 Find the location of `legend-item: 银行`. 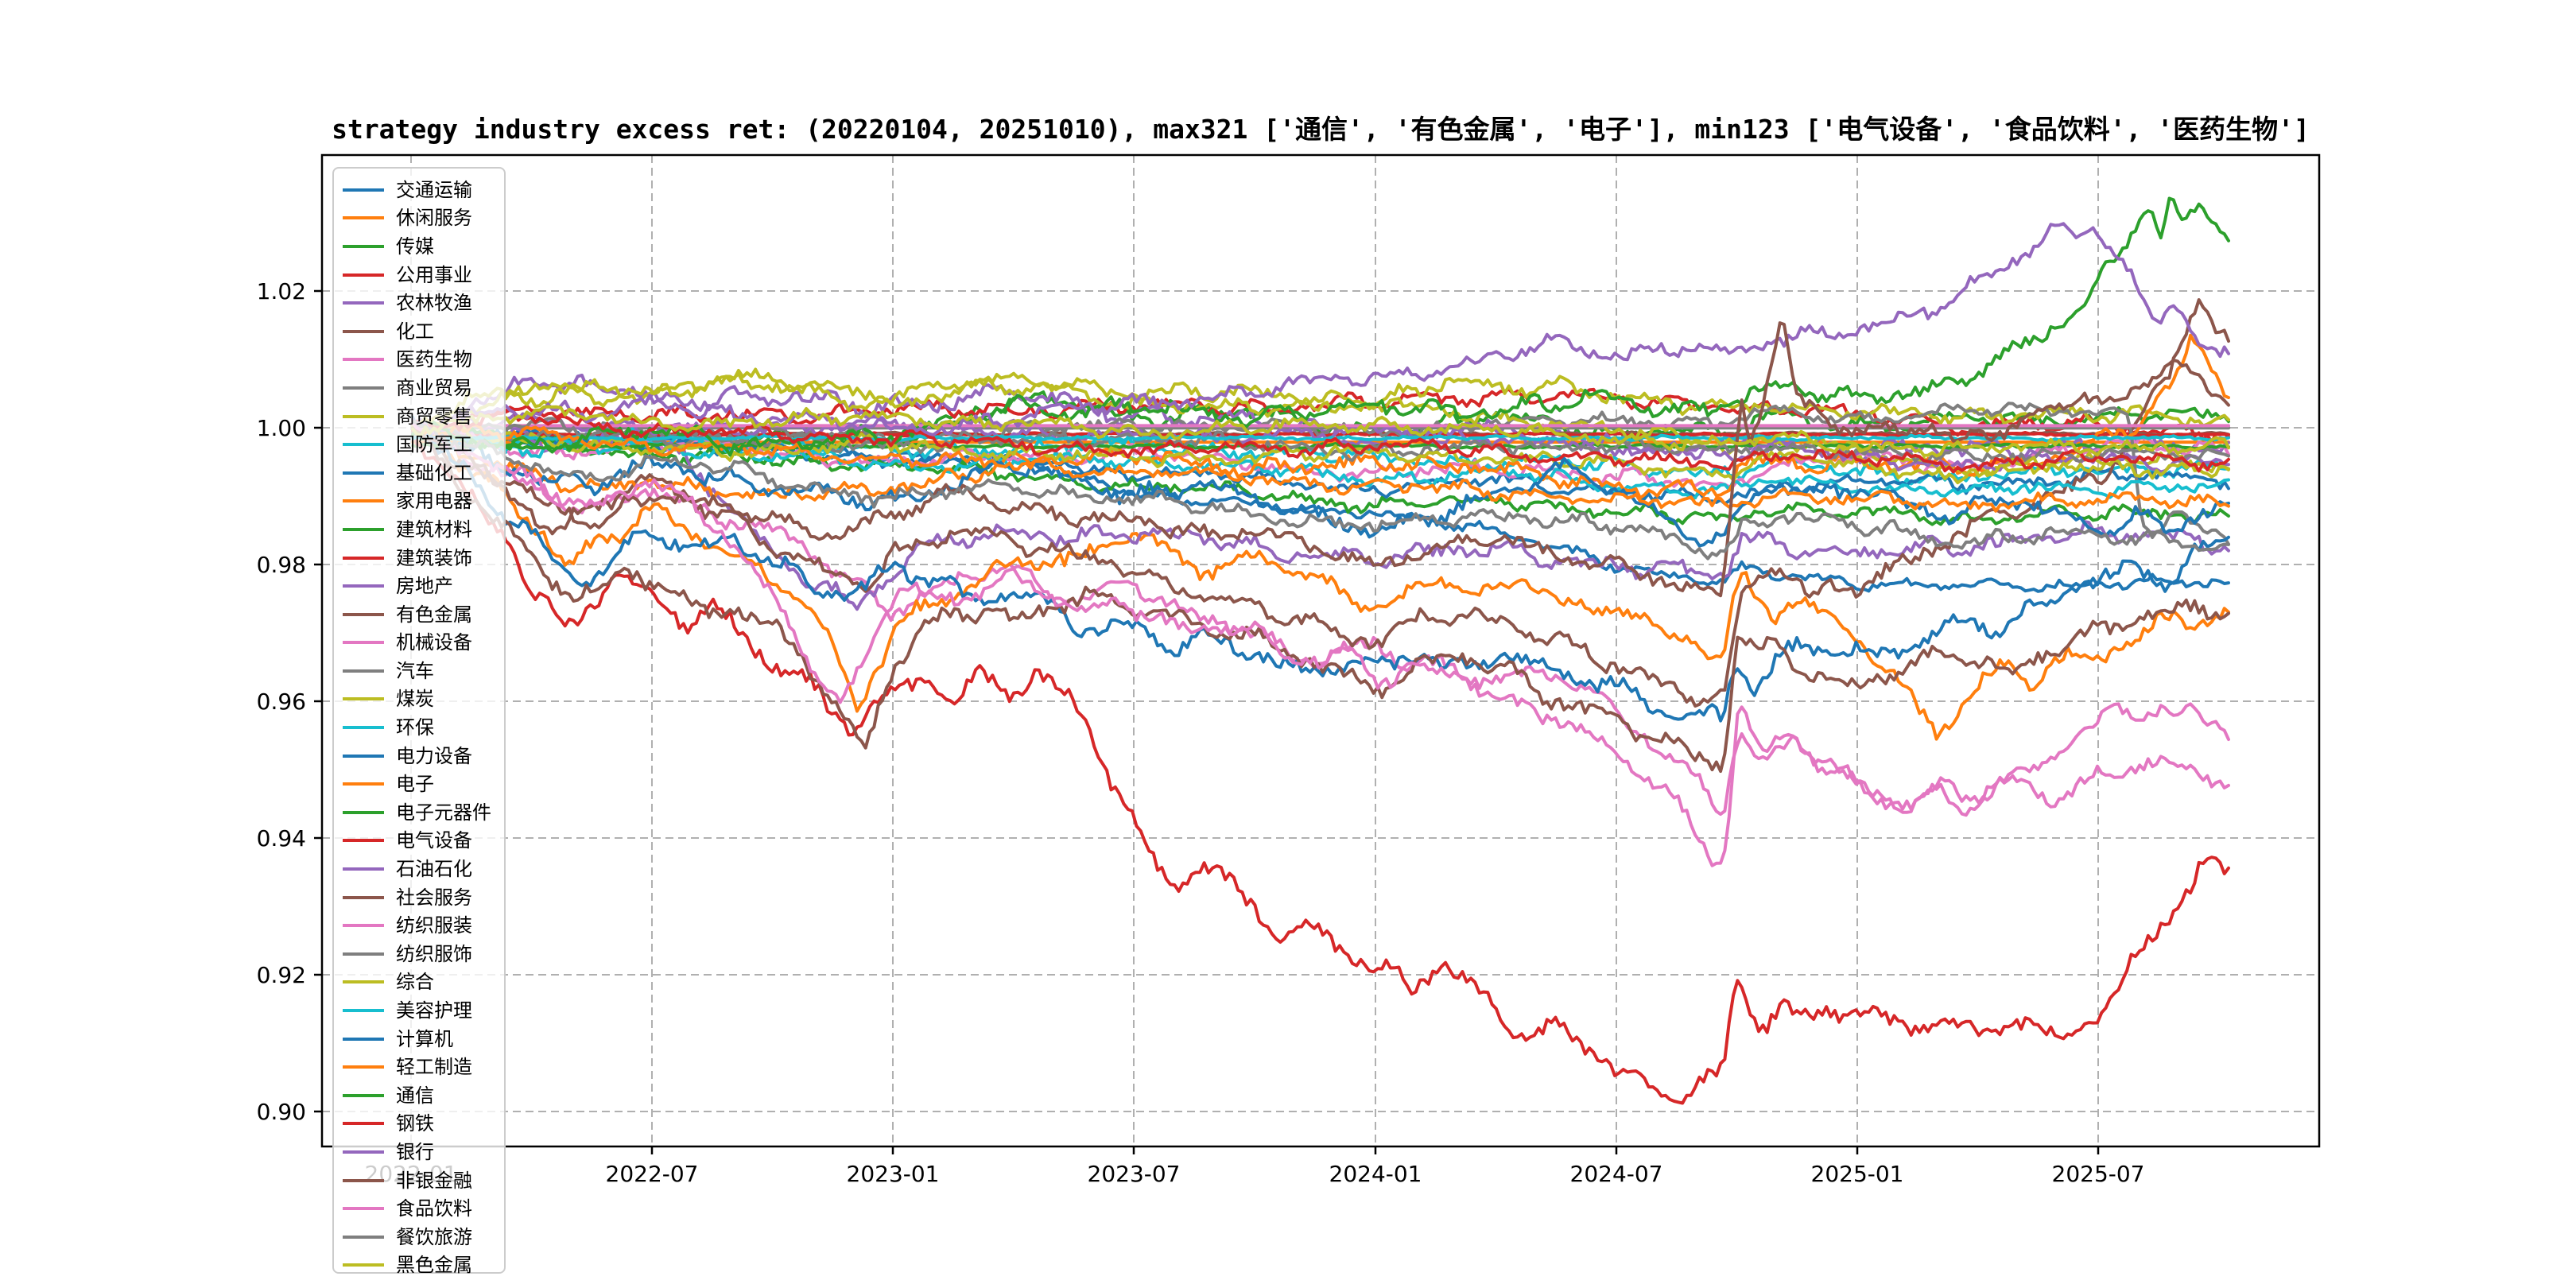

legend-item: 银行 is located at coordinates (423, 1152).